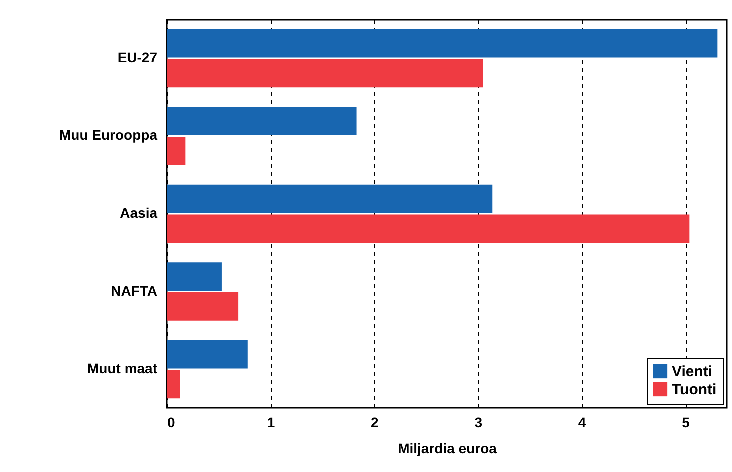  Describe the element at coordinates (138, 57) in the screenshot. I see `y-tick-label: EU-27` at that location.